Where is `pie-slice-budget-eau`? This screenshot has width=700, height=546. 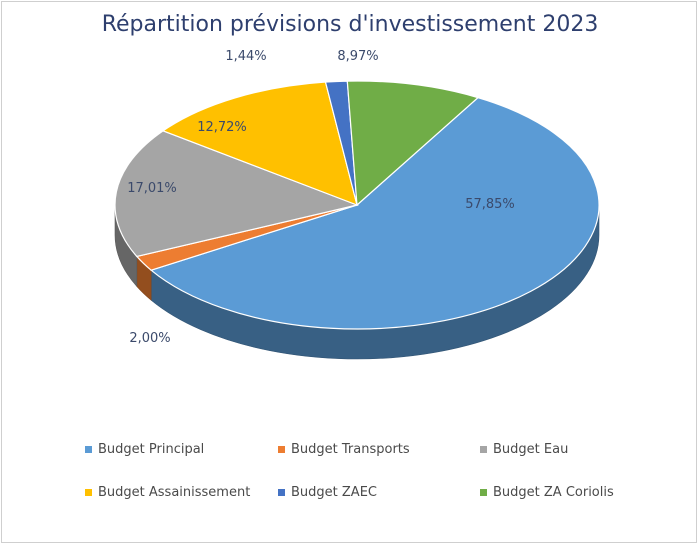 pie-slice-budget-eau is located at coordinates (237, 194).